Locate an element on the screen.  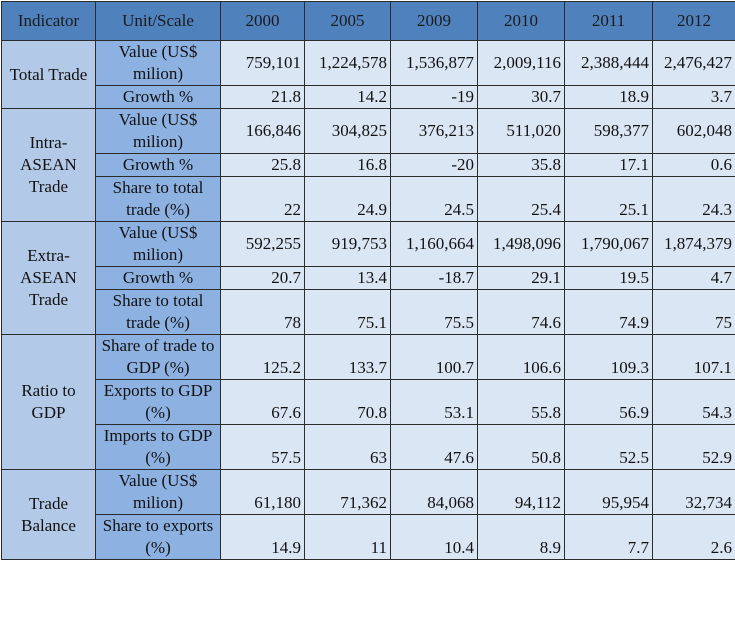
value-cell: 1,224,578 is located at coordinates (348, 63).